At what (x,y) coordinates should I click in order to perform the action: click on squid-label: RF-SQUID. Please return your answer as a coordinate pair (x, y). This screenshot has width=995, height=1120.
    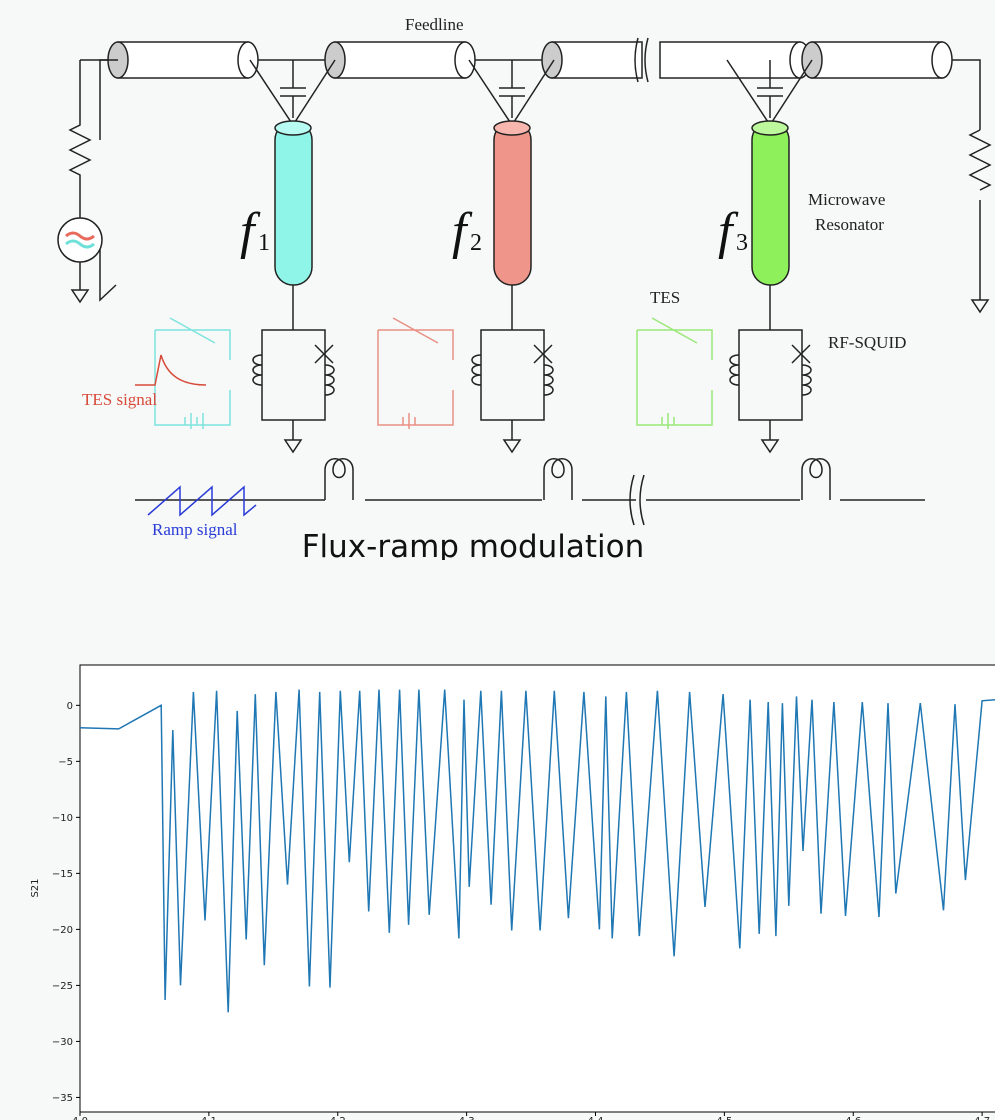
    Looking at the image, I should click on (867, 342).